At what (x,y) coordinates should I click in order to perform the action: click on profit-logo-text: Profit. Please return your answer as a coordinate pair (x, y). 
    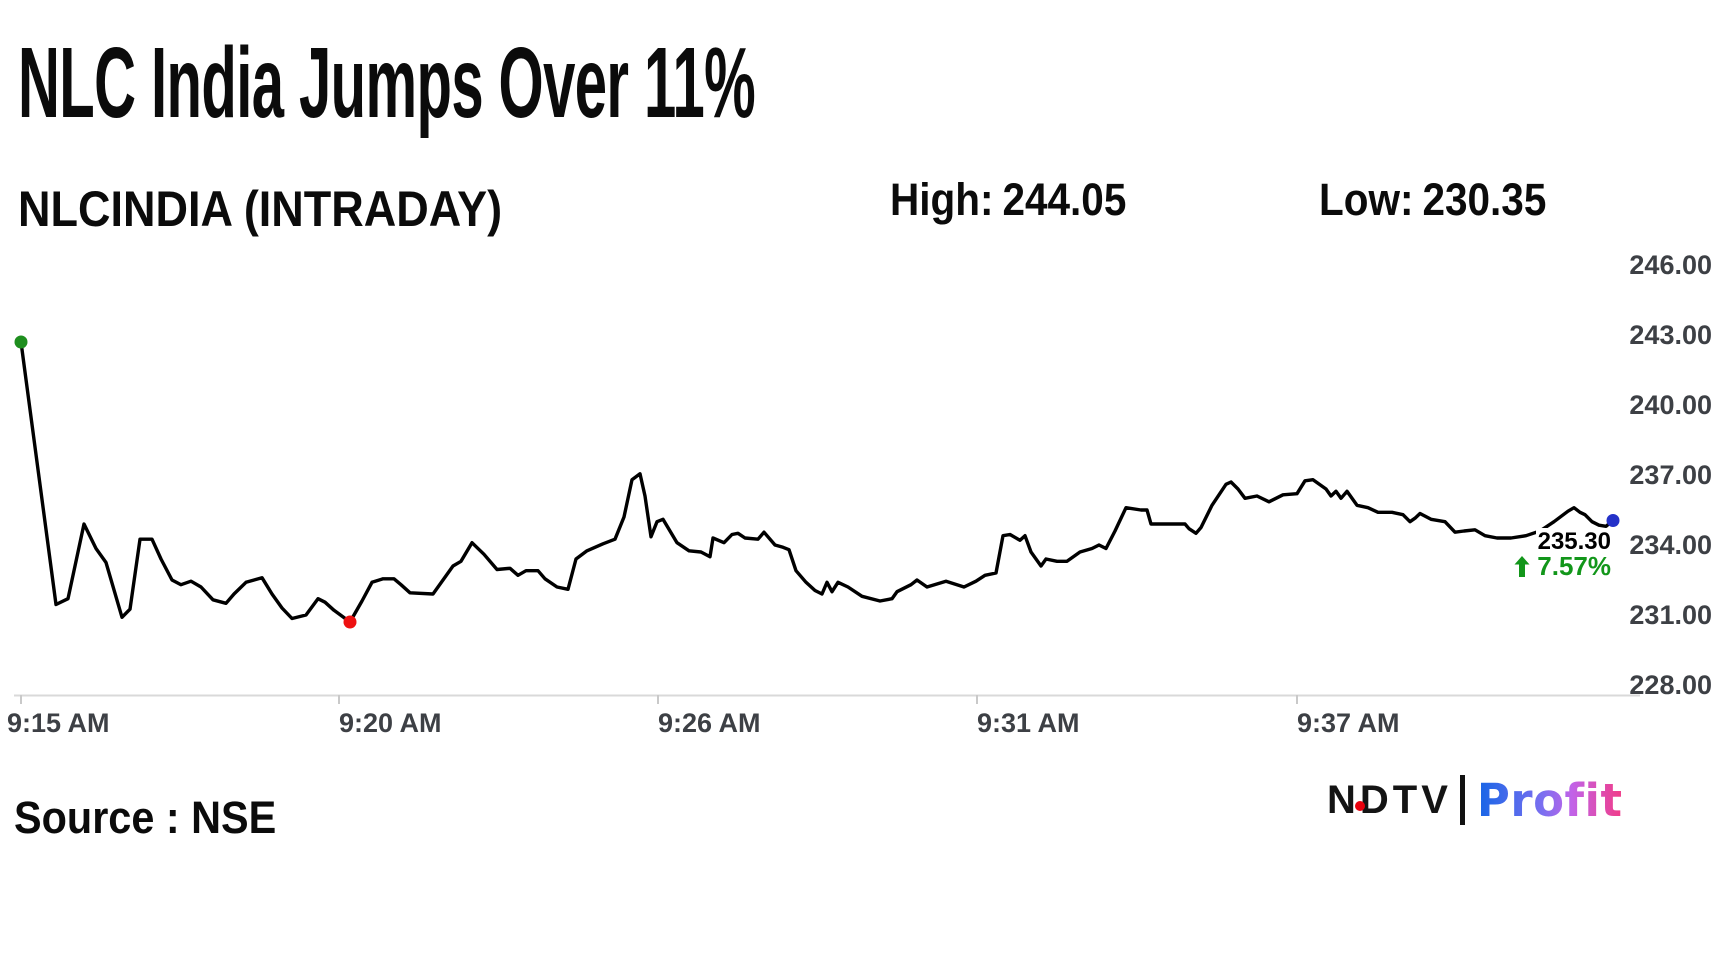
    Looking at the image, I should click on (1549, 800).